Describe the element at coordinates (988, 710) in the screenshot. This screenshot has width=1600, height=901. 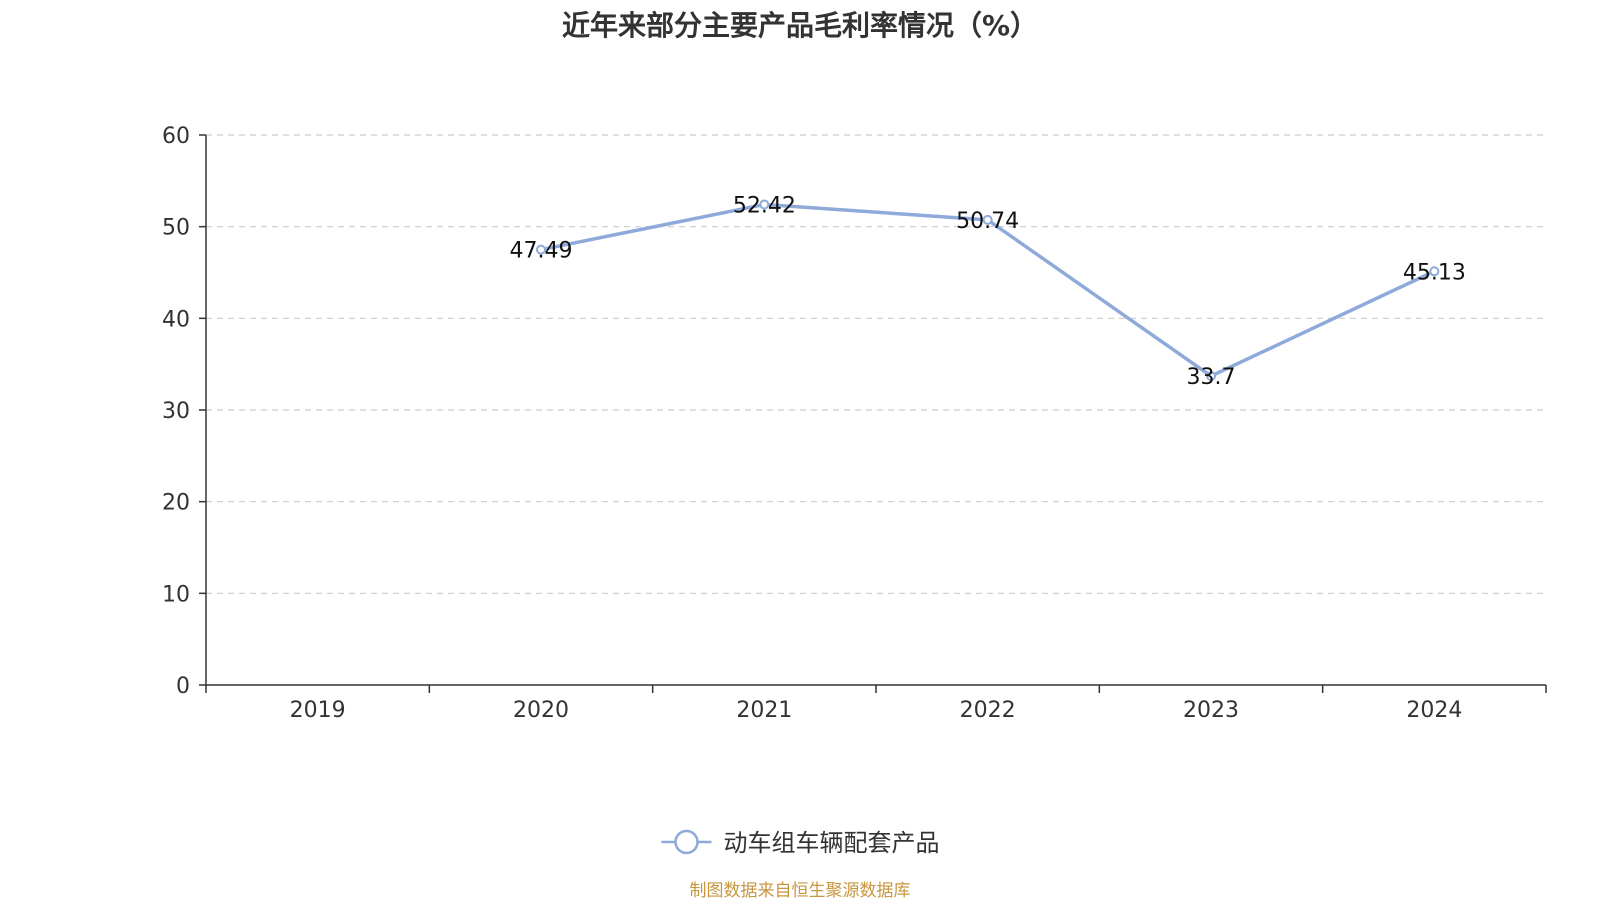
I see `x-tick-label: 2022` at that location.